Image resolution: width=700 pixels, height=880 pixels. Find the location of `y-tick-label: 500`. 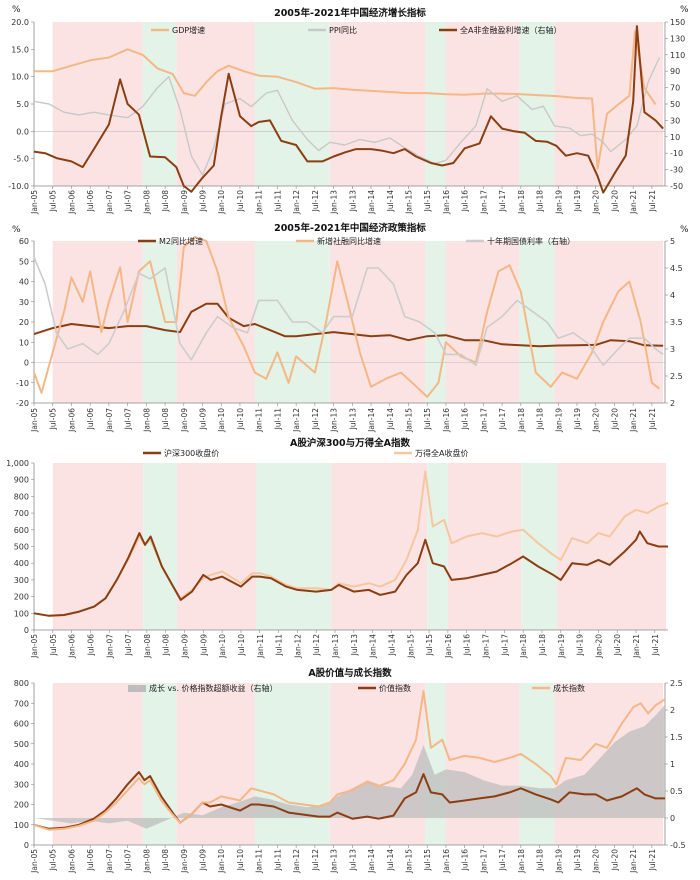

y-tick-label: 500 is located at coordinates (21, 547).